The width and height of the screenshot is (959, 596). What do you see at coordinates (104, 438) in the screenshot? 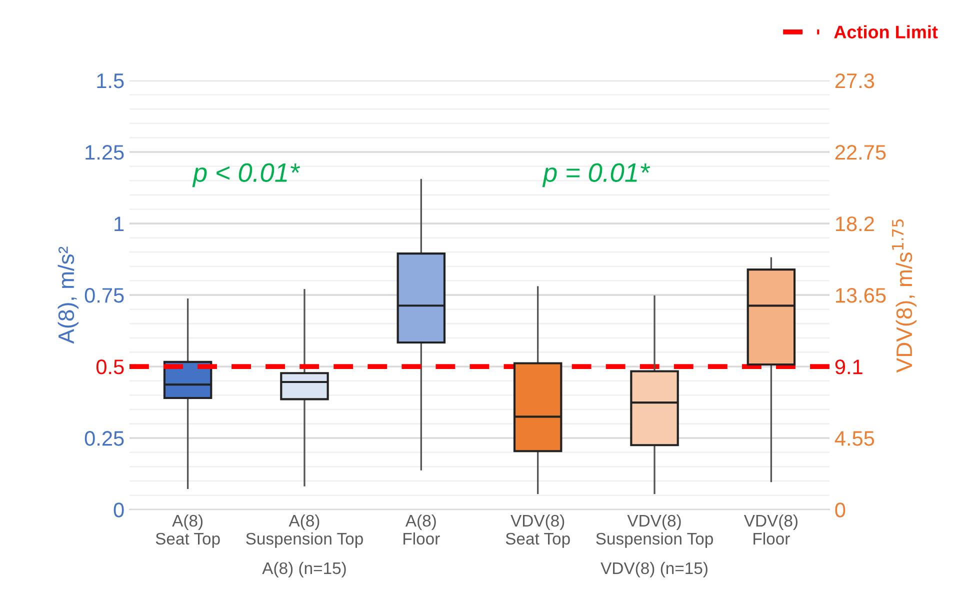
I see `y-tick-label: 0.25` at bounding box center [104, 438].